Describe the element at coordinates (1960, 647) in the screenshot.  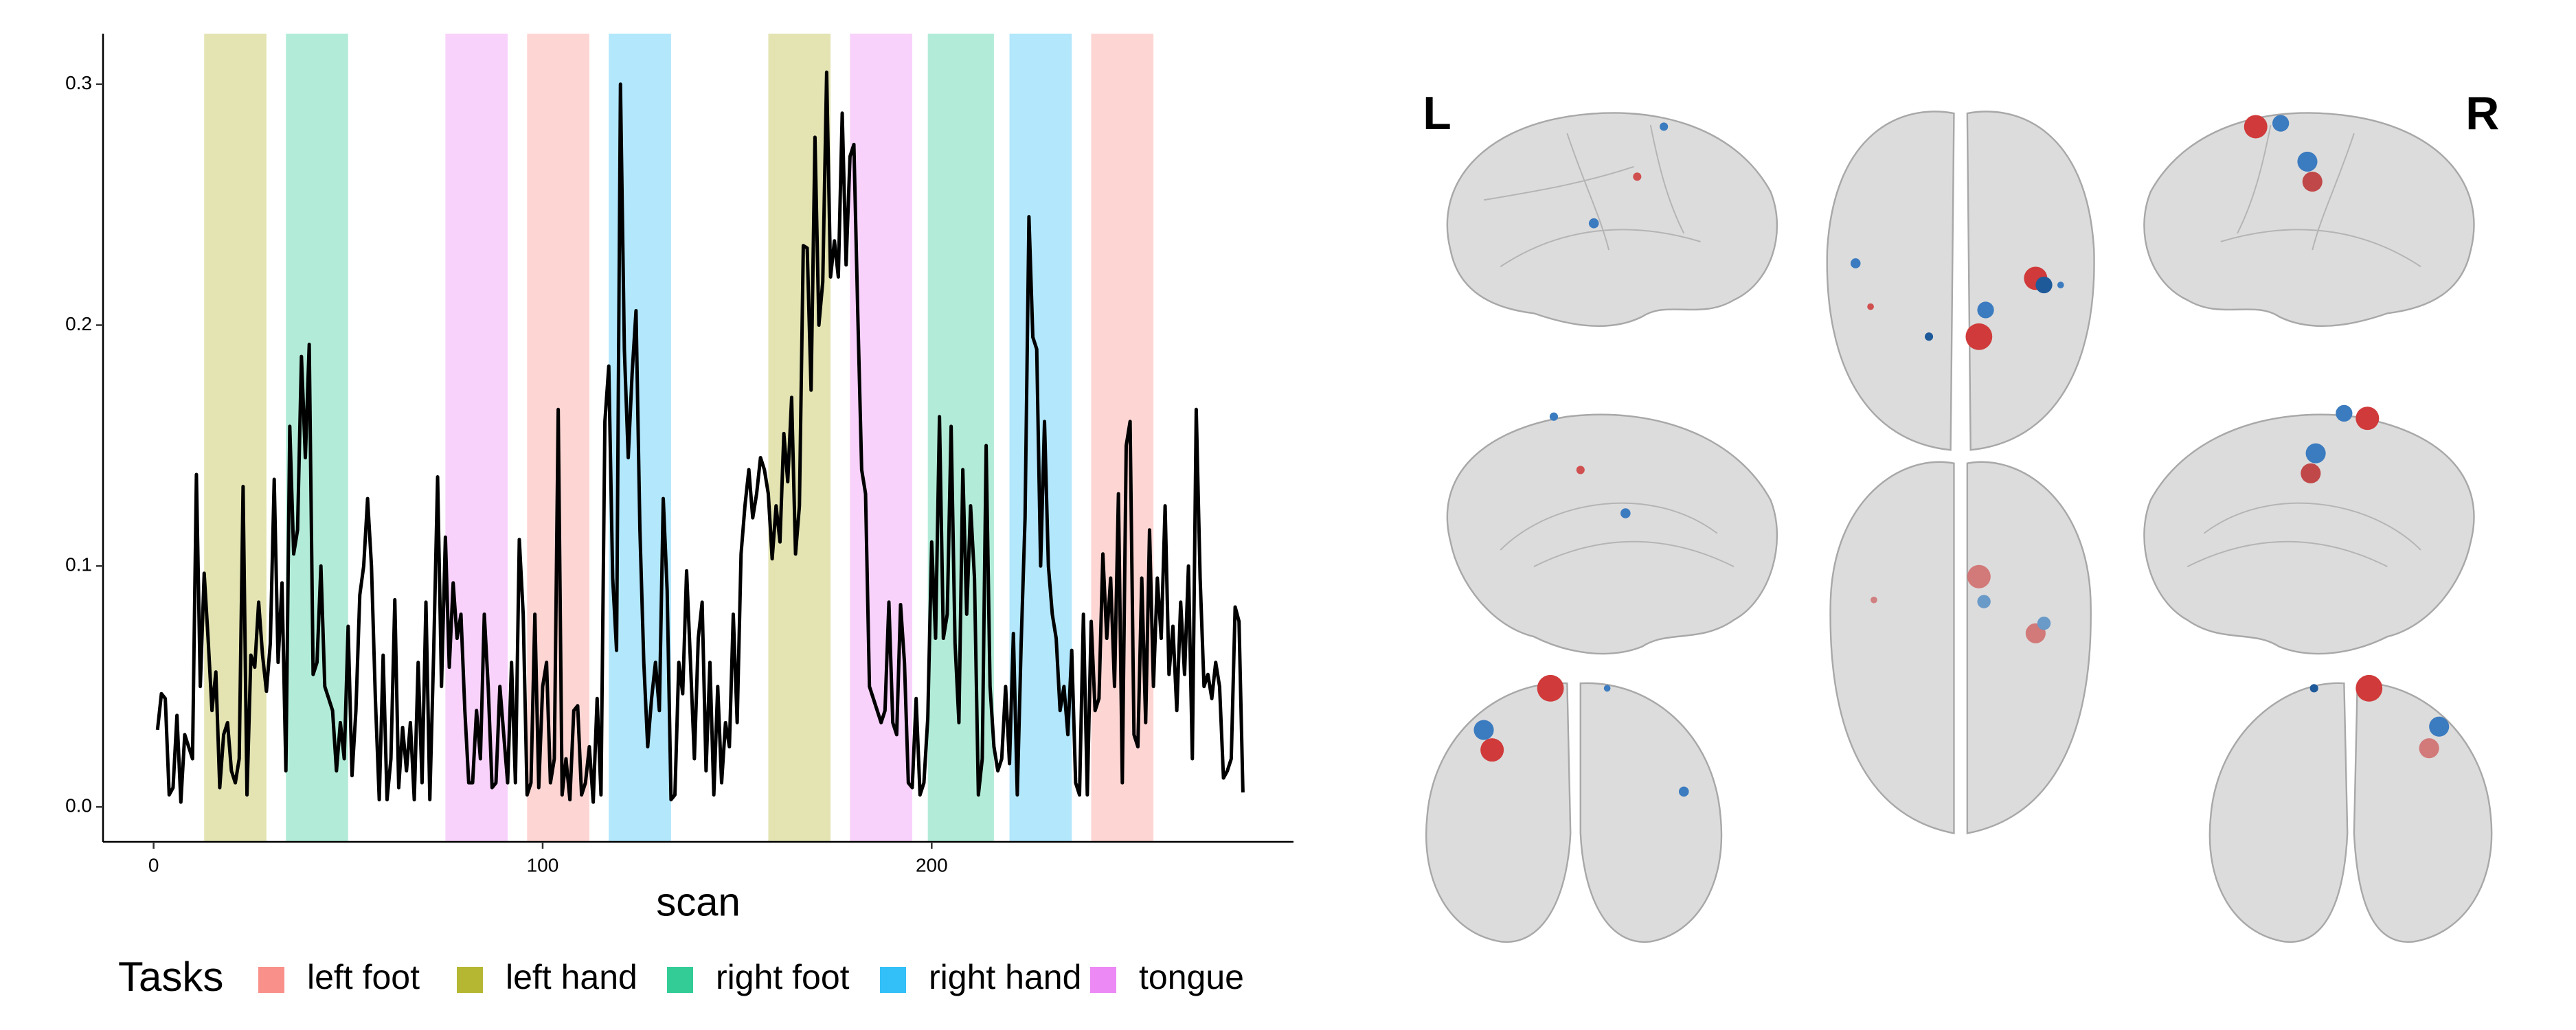
I see `brain-bottom` at that location.